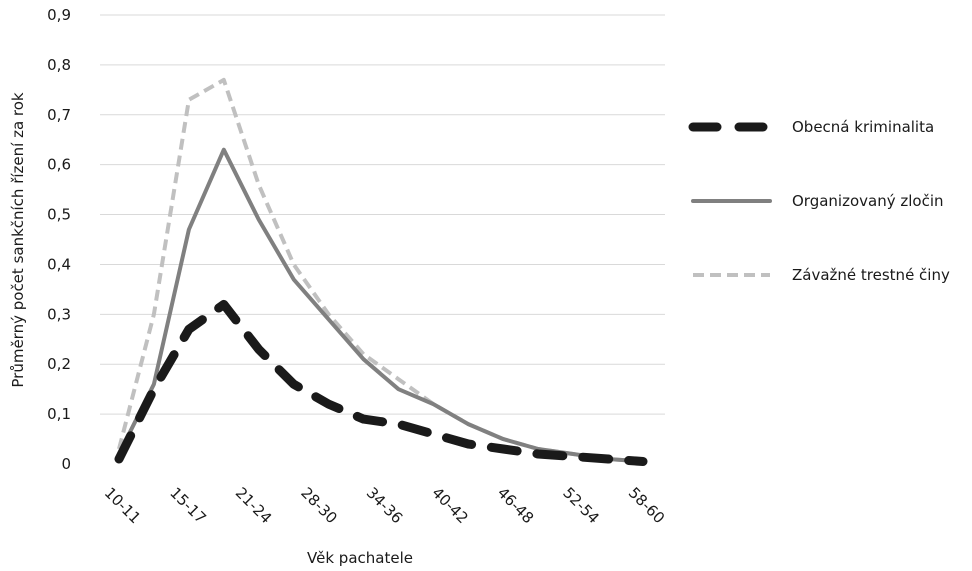 This screenshot has width=972, height=571. Describe the element at coordinates (647, 506) in the screenshot. I see `x-tick-label: 58-60` at that location.